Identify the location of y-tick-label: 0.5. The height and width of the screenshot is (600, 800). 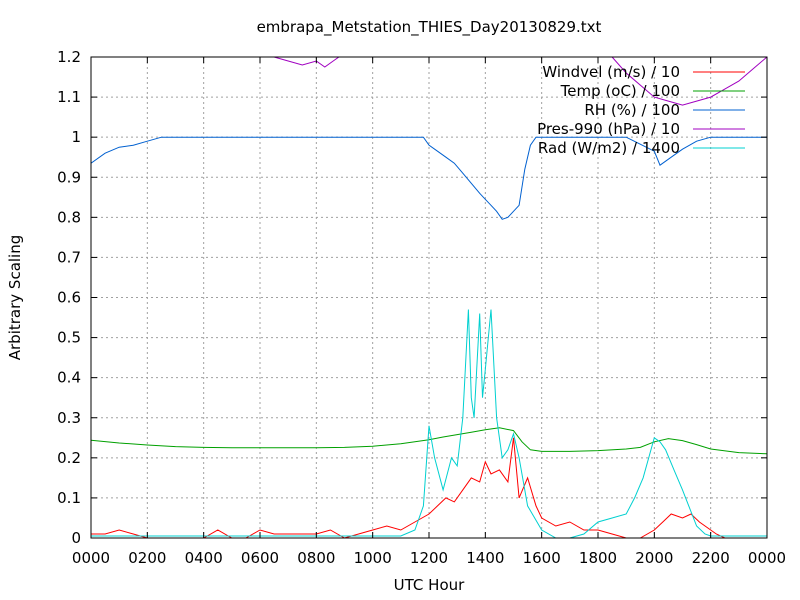
(69, 338).